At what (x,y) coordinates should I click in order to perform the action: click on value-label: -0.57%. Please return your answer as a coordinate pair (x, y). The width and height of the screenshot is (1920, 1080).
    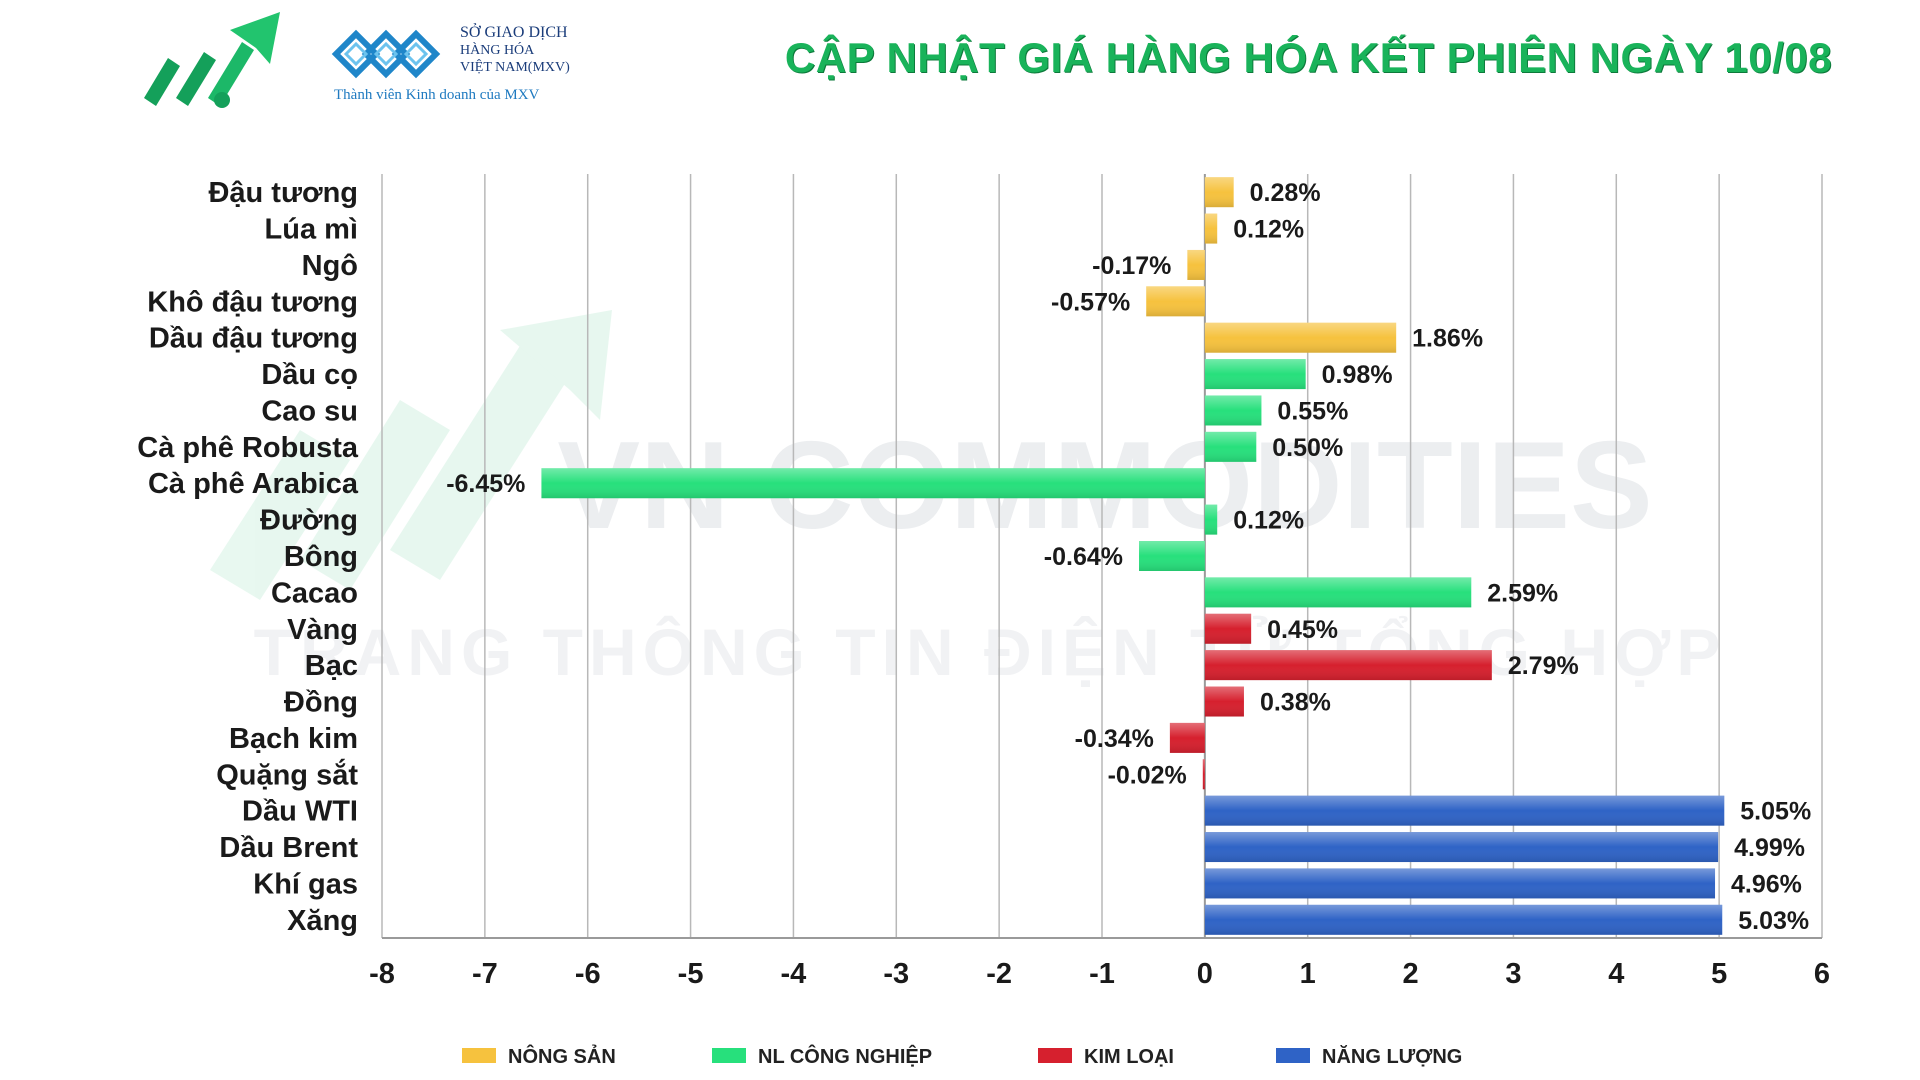
    Looking at the image, I should click on (1090, 302).